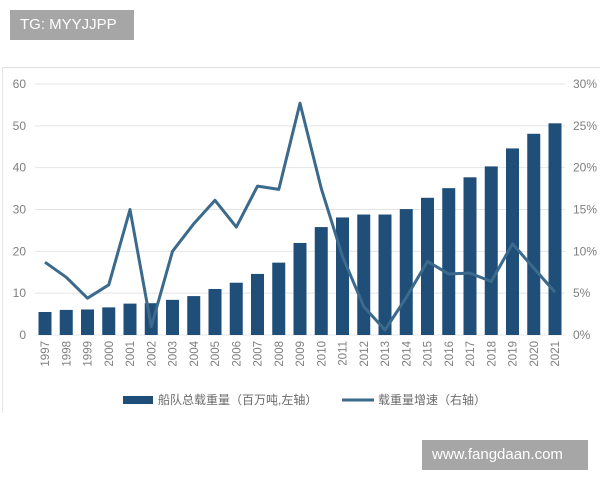 This screenshot has height=480, width=600. What do you see at coordinates (514, 354) in the screenshot?
I see `x-tick-label: 2019` at bounding box center [514, 354].